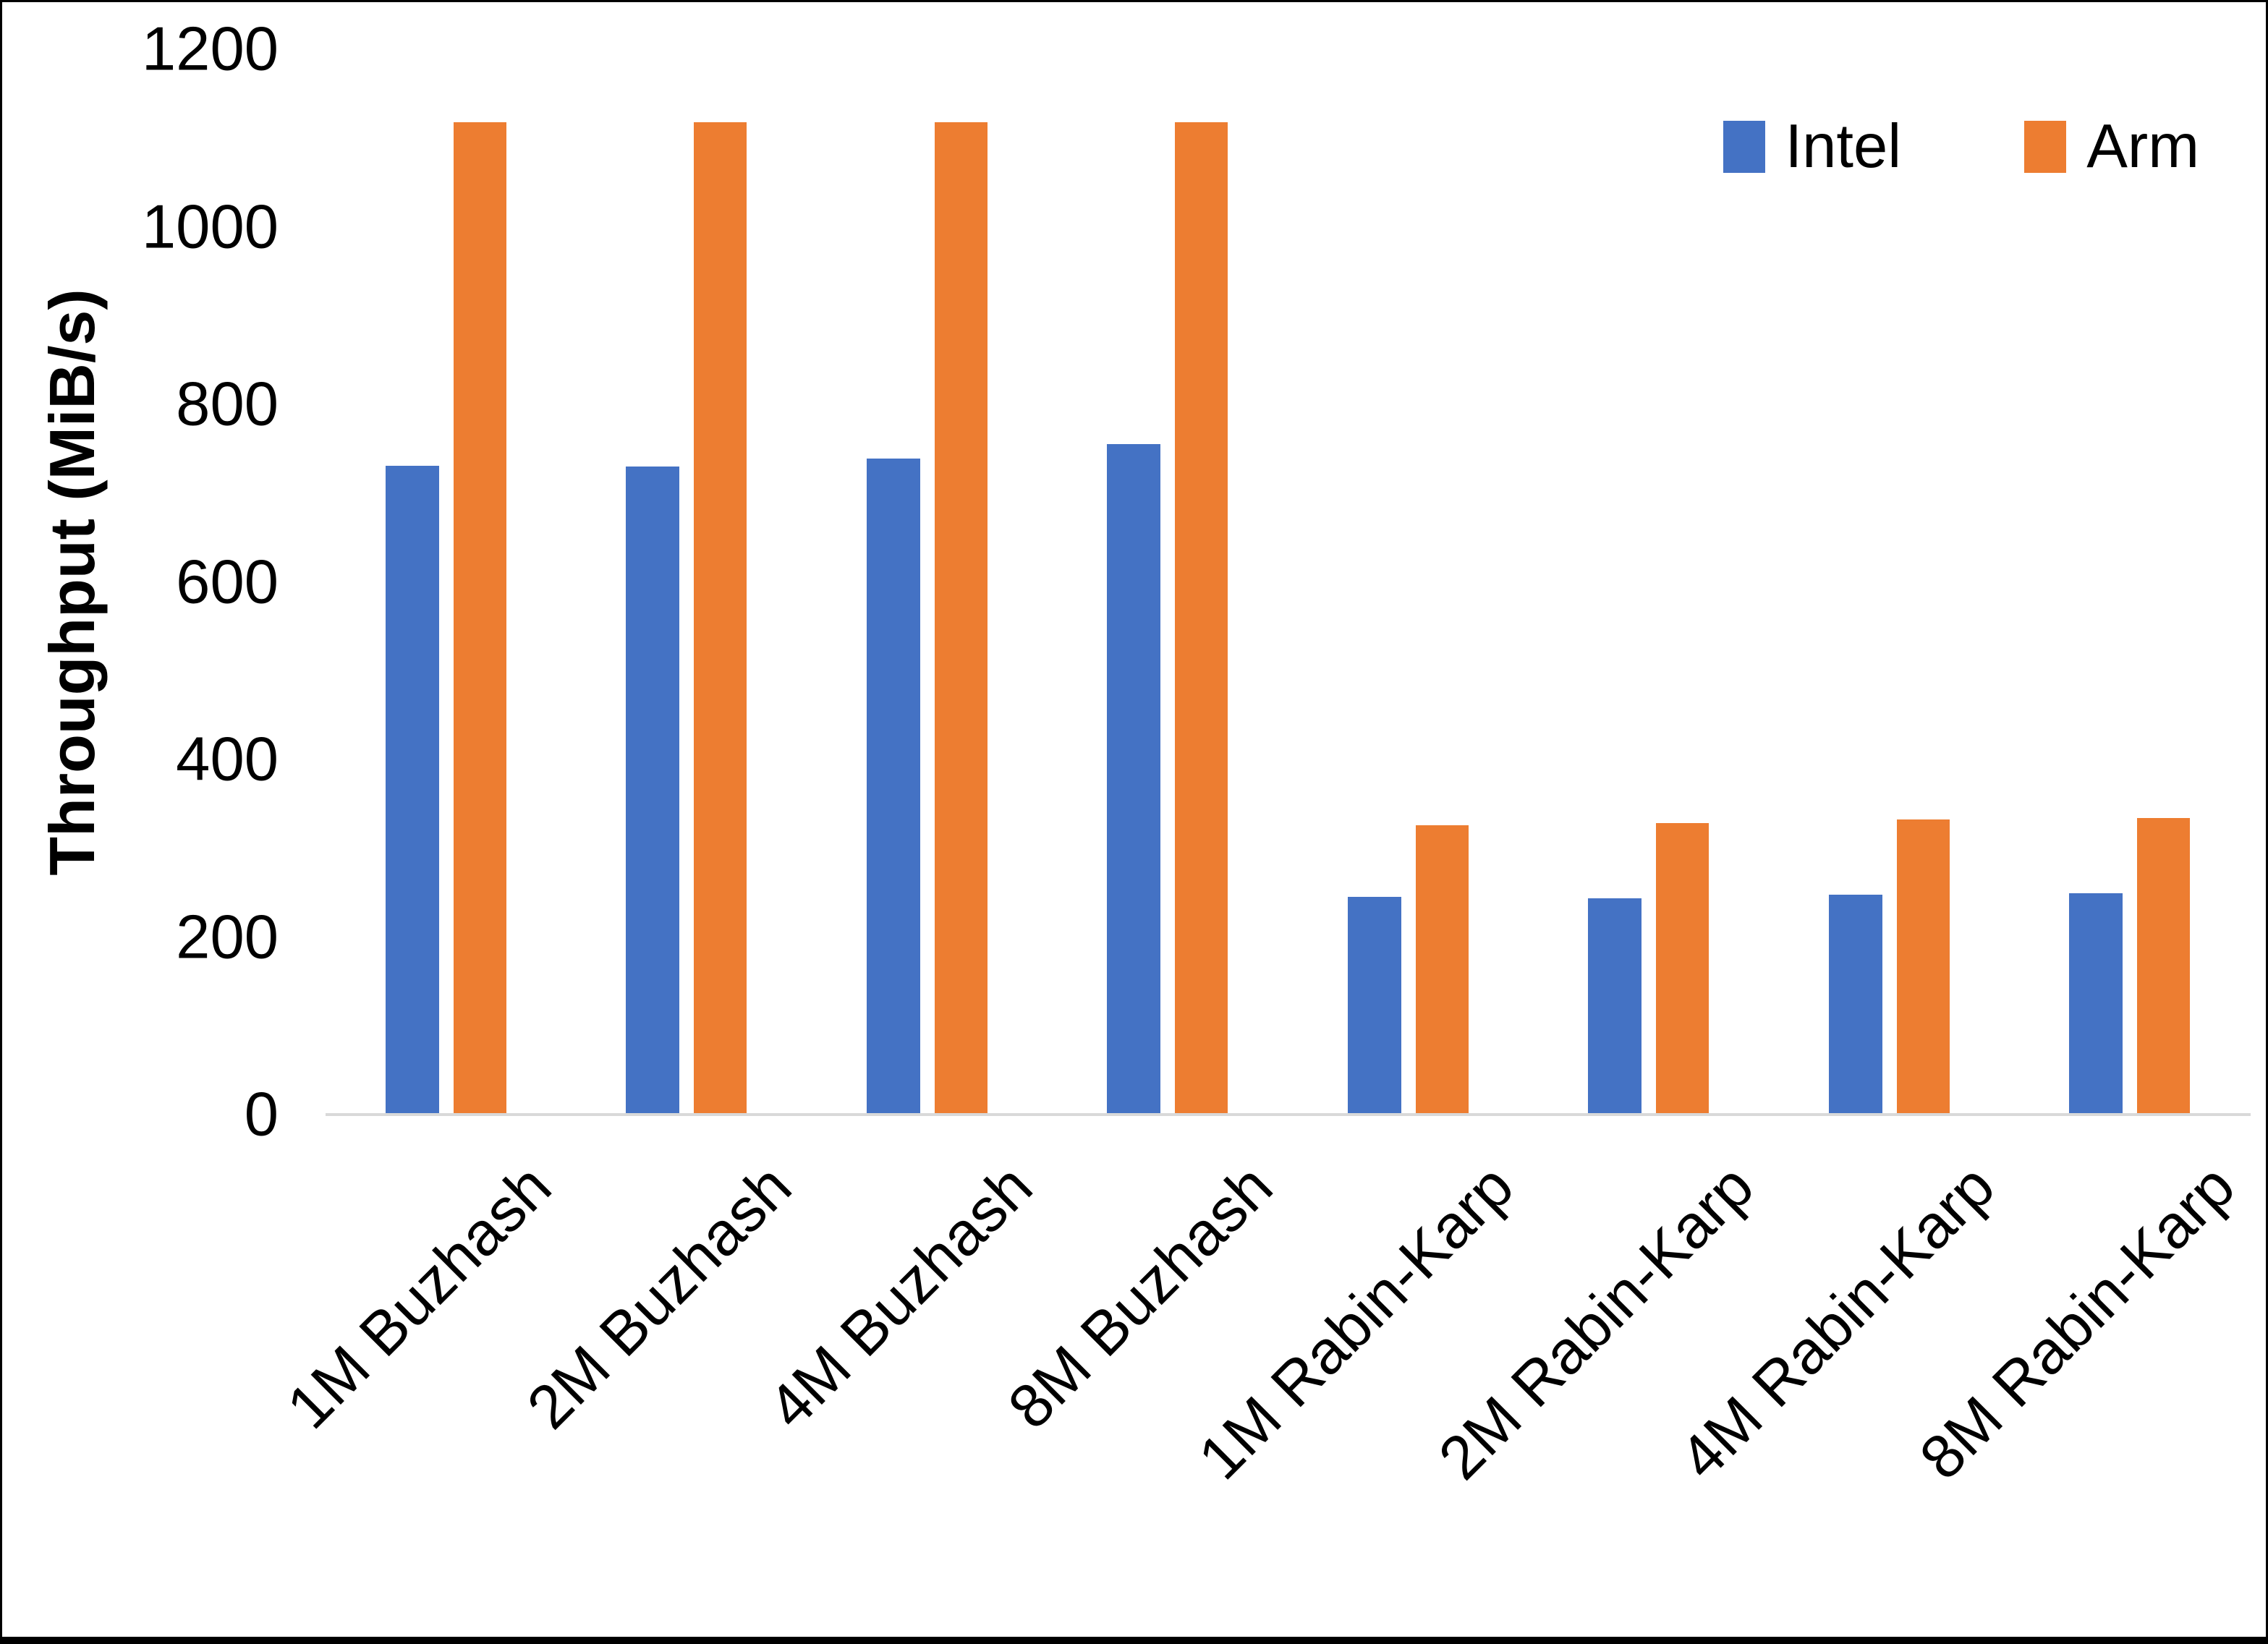  What do you see at coordinates (210, 49) in the screenshot?
I see `y-tick-1200: 1200` at bounding box center [210, 49].